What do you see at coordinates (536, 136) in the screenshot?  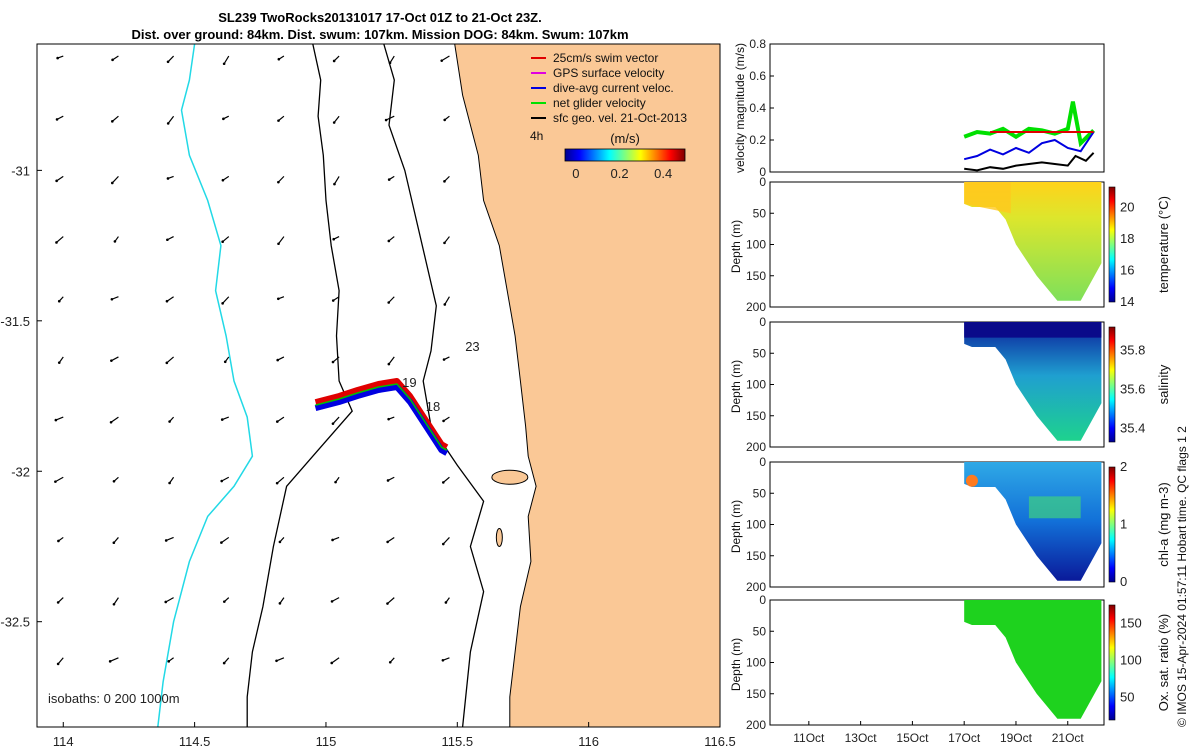 I see `scale-label: 4h` at bounding box center [536, 136].